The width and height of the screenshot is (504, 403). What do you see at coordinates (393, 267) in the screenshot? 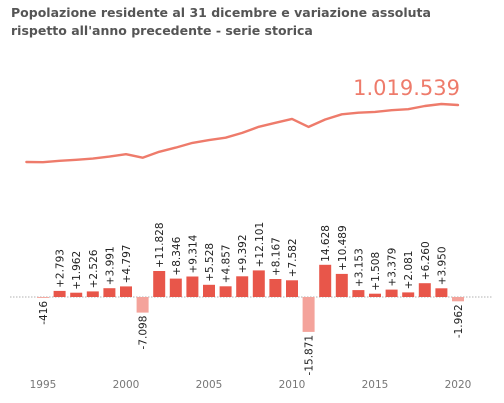
I see `bar-label-2016: +3.379` at bounding box center [393, 267].